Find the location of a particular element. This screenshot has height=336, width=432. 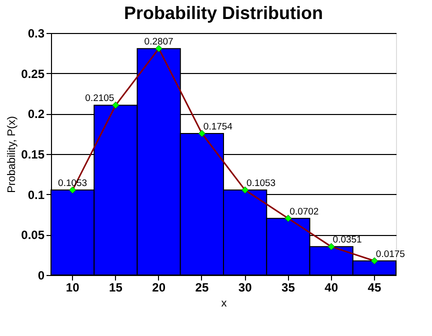

data-label: 0.2105 is located at coordinates (99, 98).